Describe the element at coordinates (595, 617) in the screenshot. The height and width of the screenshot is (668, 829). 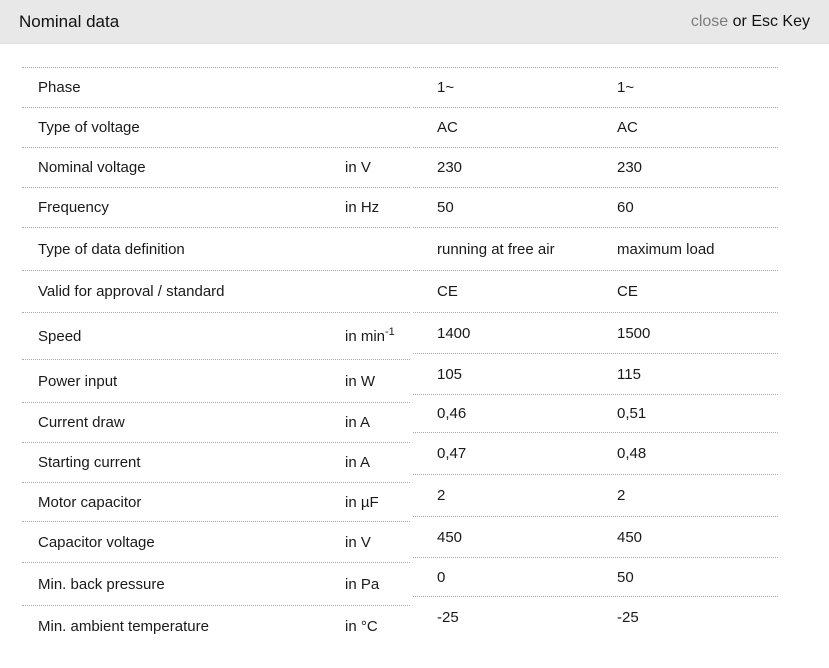
I see `table-row: -25 -25` at that location.